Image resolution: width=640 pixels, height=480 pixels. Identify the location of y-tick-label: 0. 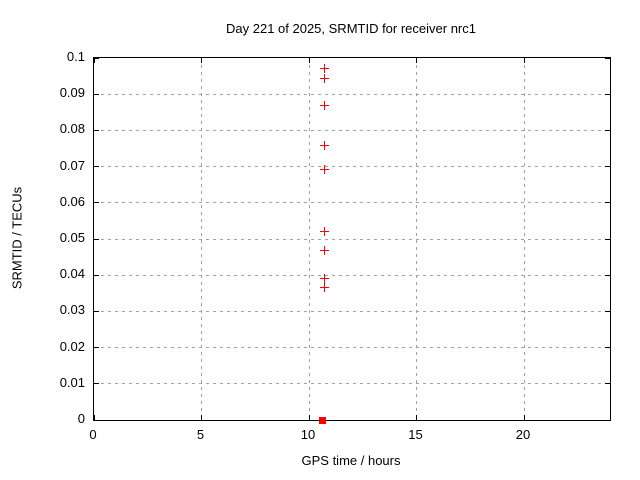
(81, 418).